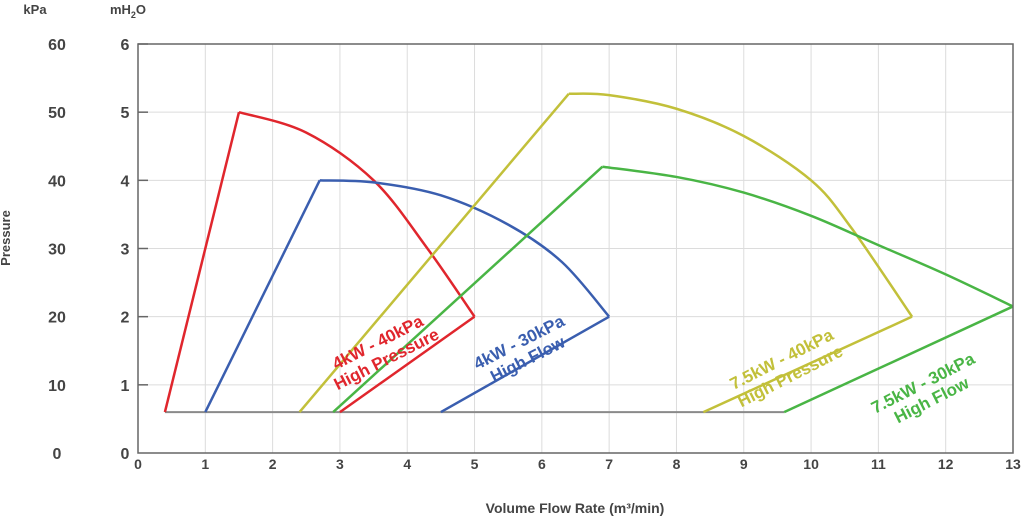 The width and height of the screenshot is (1024, 518). What do you see at coordinates (1013, 464) in the screenshot?
I see `x-tick-label: 13` at bounding box center [1013, 464].